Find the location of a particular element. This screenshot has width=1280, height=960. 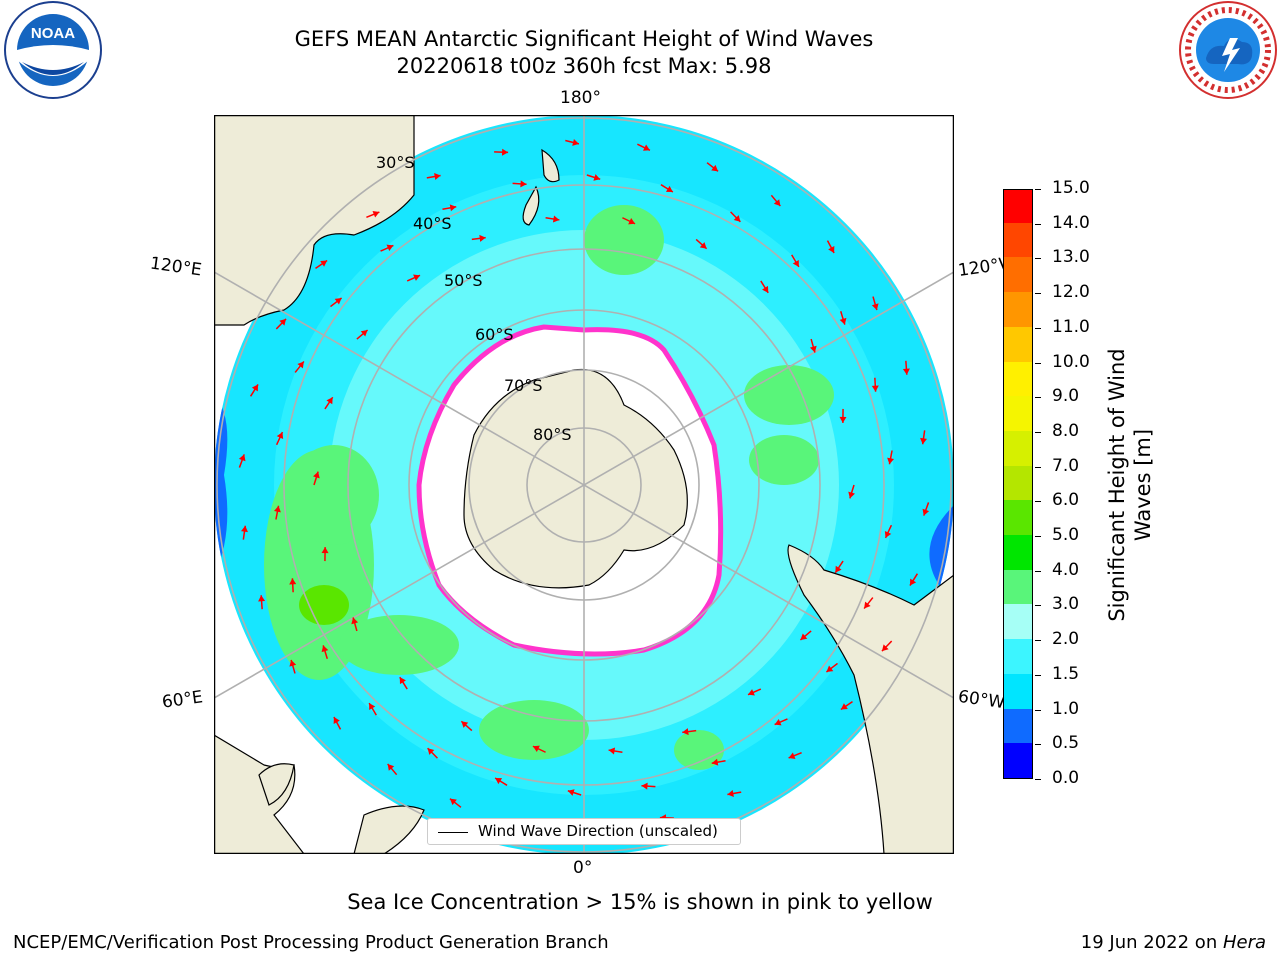

land-madagascar is located at coordinates (276, 784).